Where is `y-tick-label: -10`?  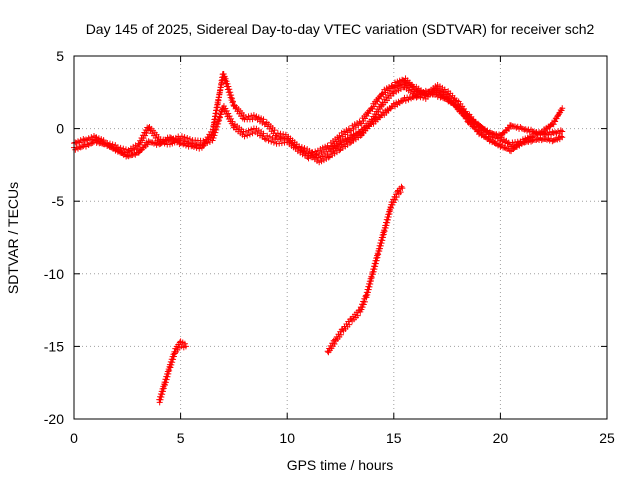
y-tick-label: -10 is located at coordinates (54, 274).